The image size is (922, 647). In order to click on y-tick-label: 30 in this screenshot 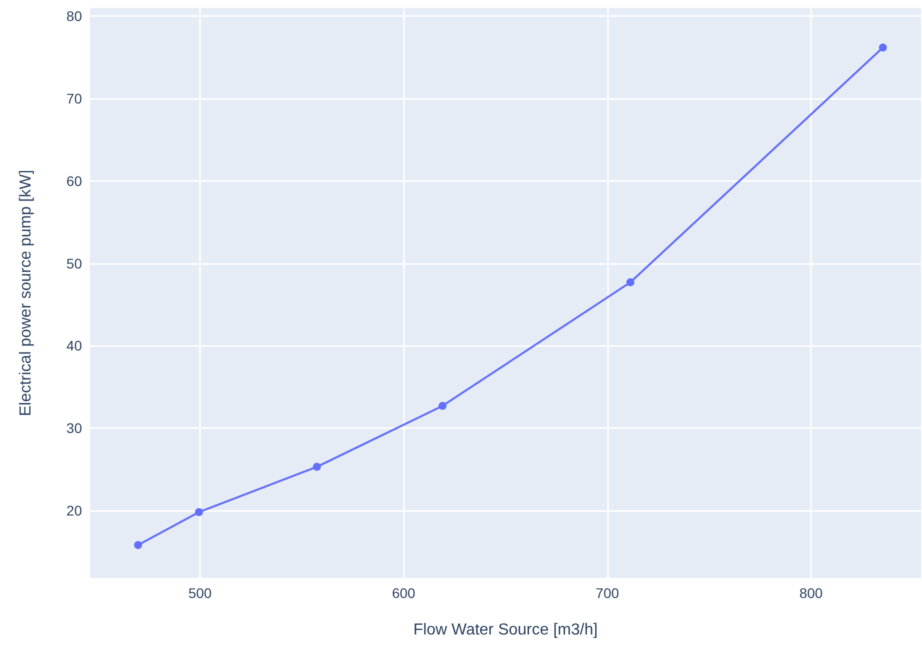, I will do `click(74, 428)`.